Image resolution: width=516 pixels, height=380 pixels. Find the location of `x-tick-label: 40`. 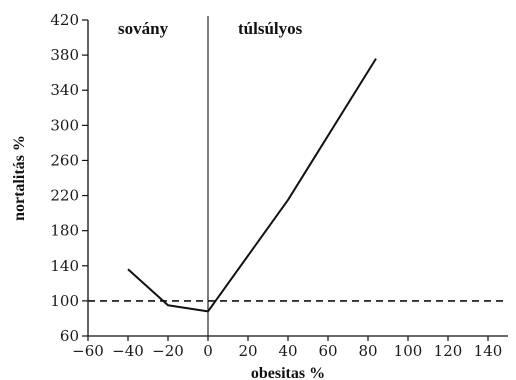

x-tick-label: 40 is located at coordinates (287, 351).